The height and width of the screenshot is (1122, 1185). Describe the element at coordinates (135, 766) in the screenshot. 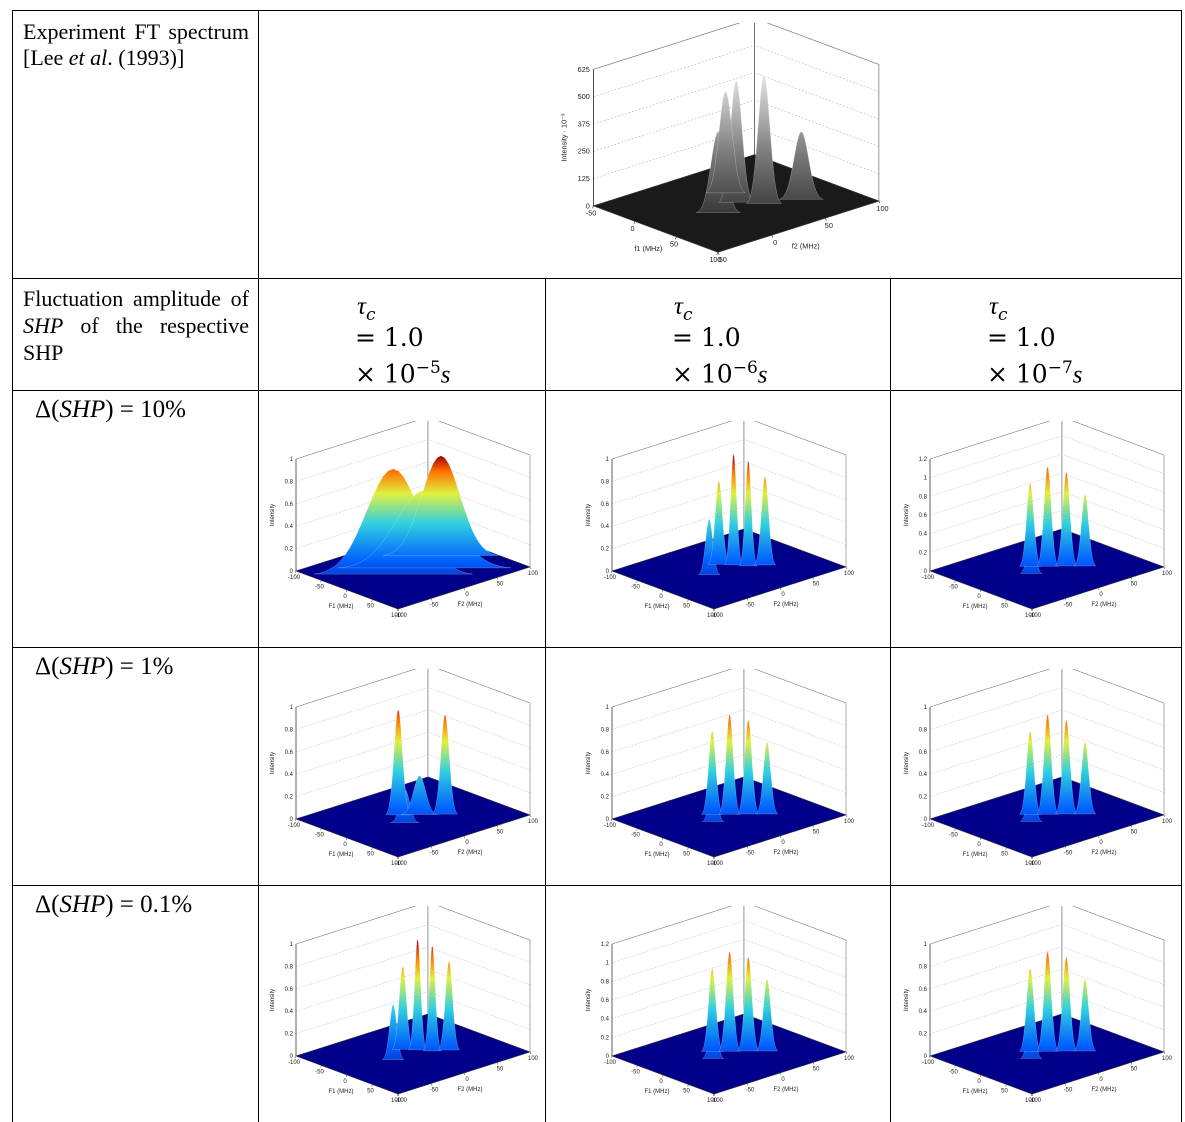

I see `label-cell: Δ(SHP) = 1%` at that location.